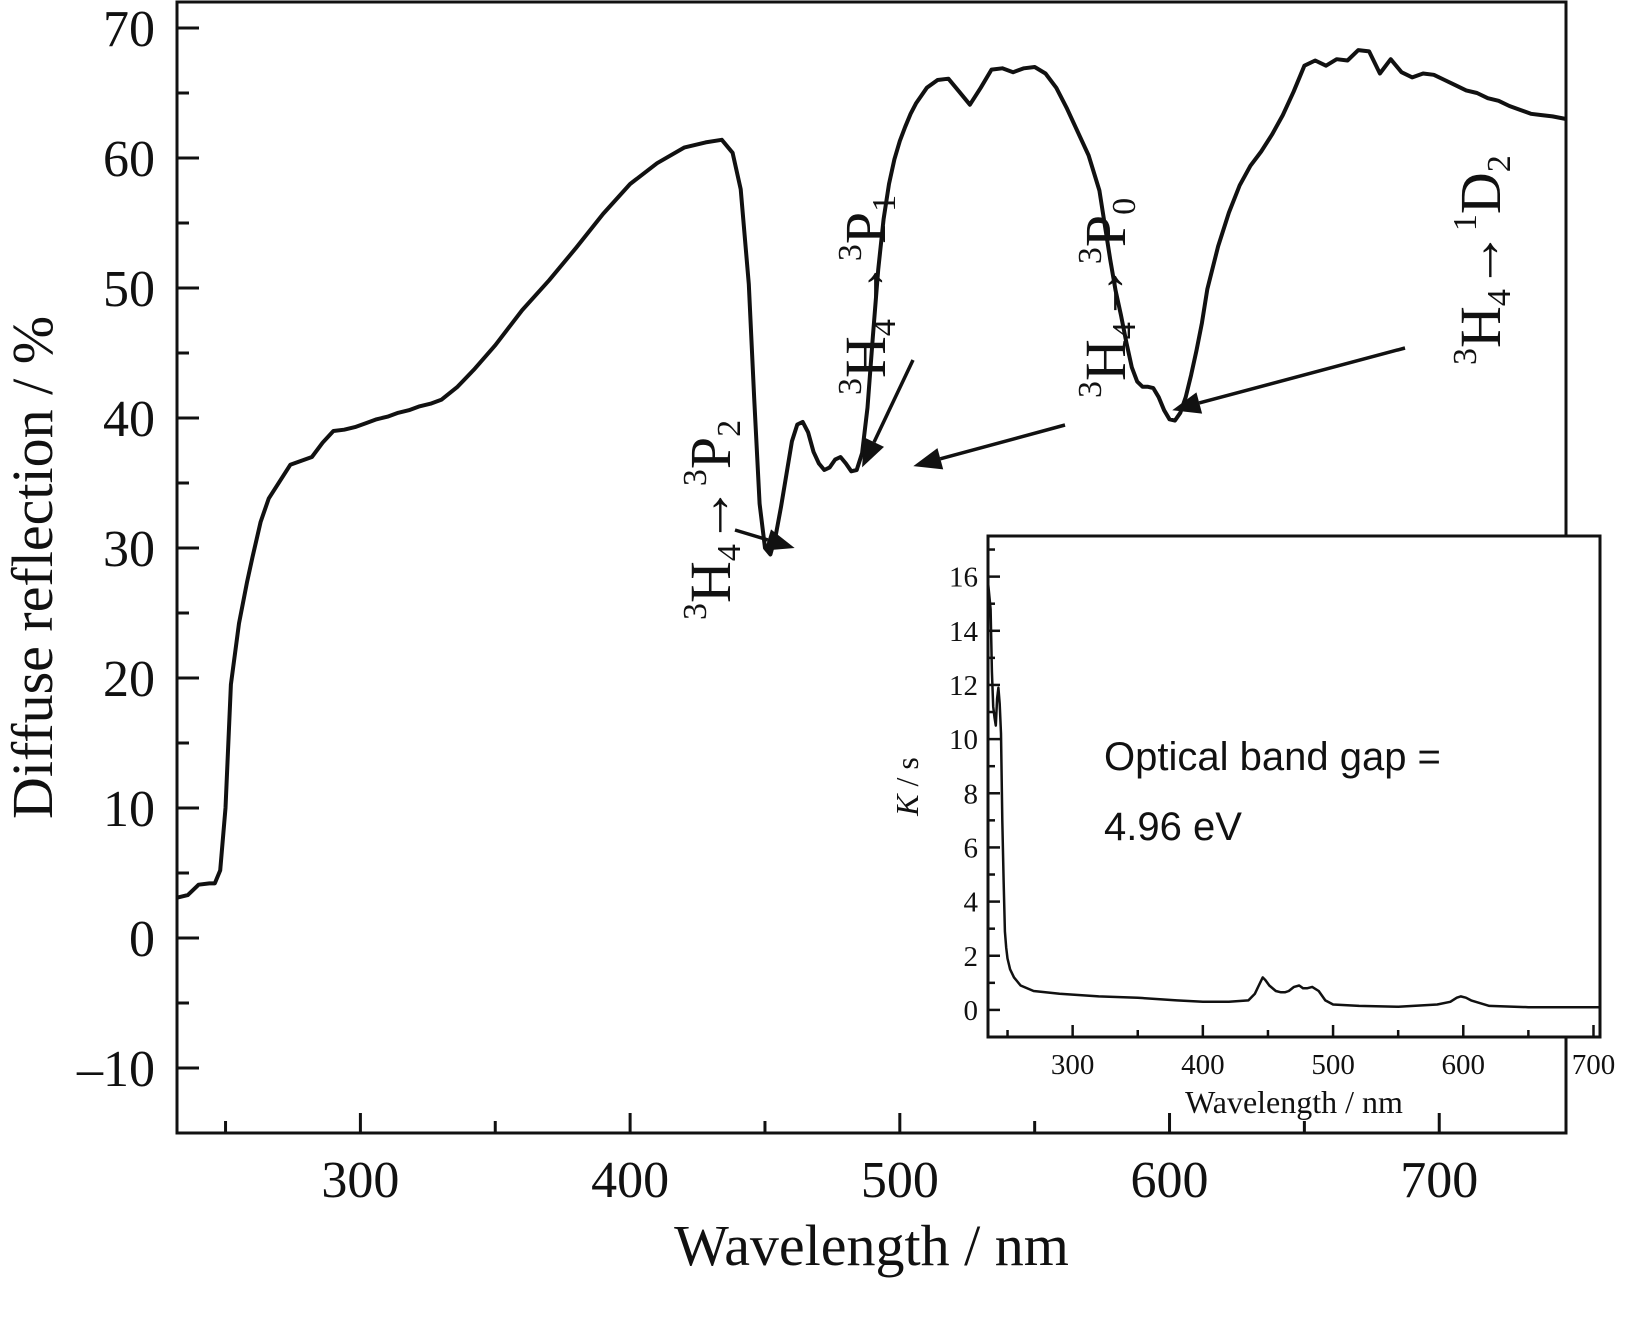 This screenshot has width=1630, height=1341. What do you see at coordinates (129, 679) in the screenshot?
I see `main-y-tick-label: 20` at bounding box center [129, 679].